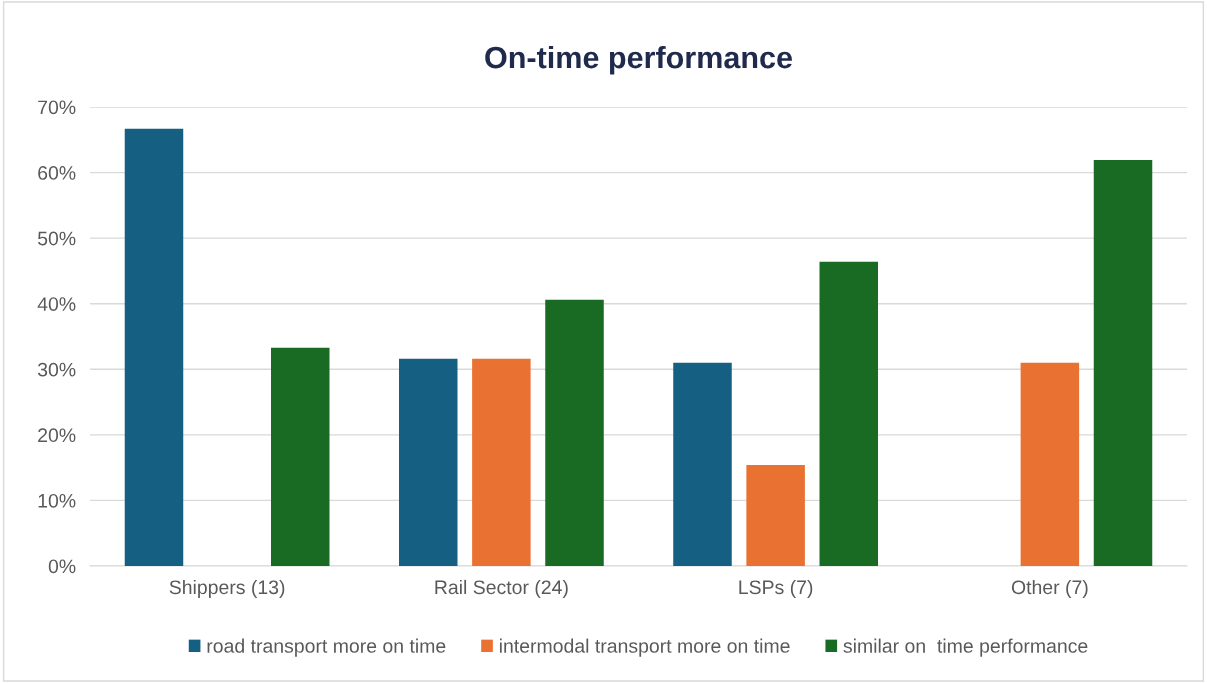  Describe the element at coordinates (326, 647) in the screenshot. I see `legend-label: road transport more on time` at that location.